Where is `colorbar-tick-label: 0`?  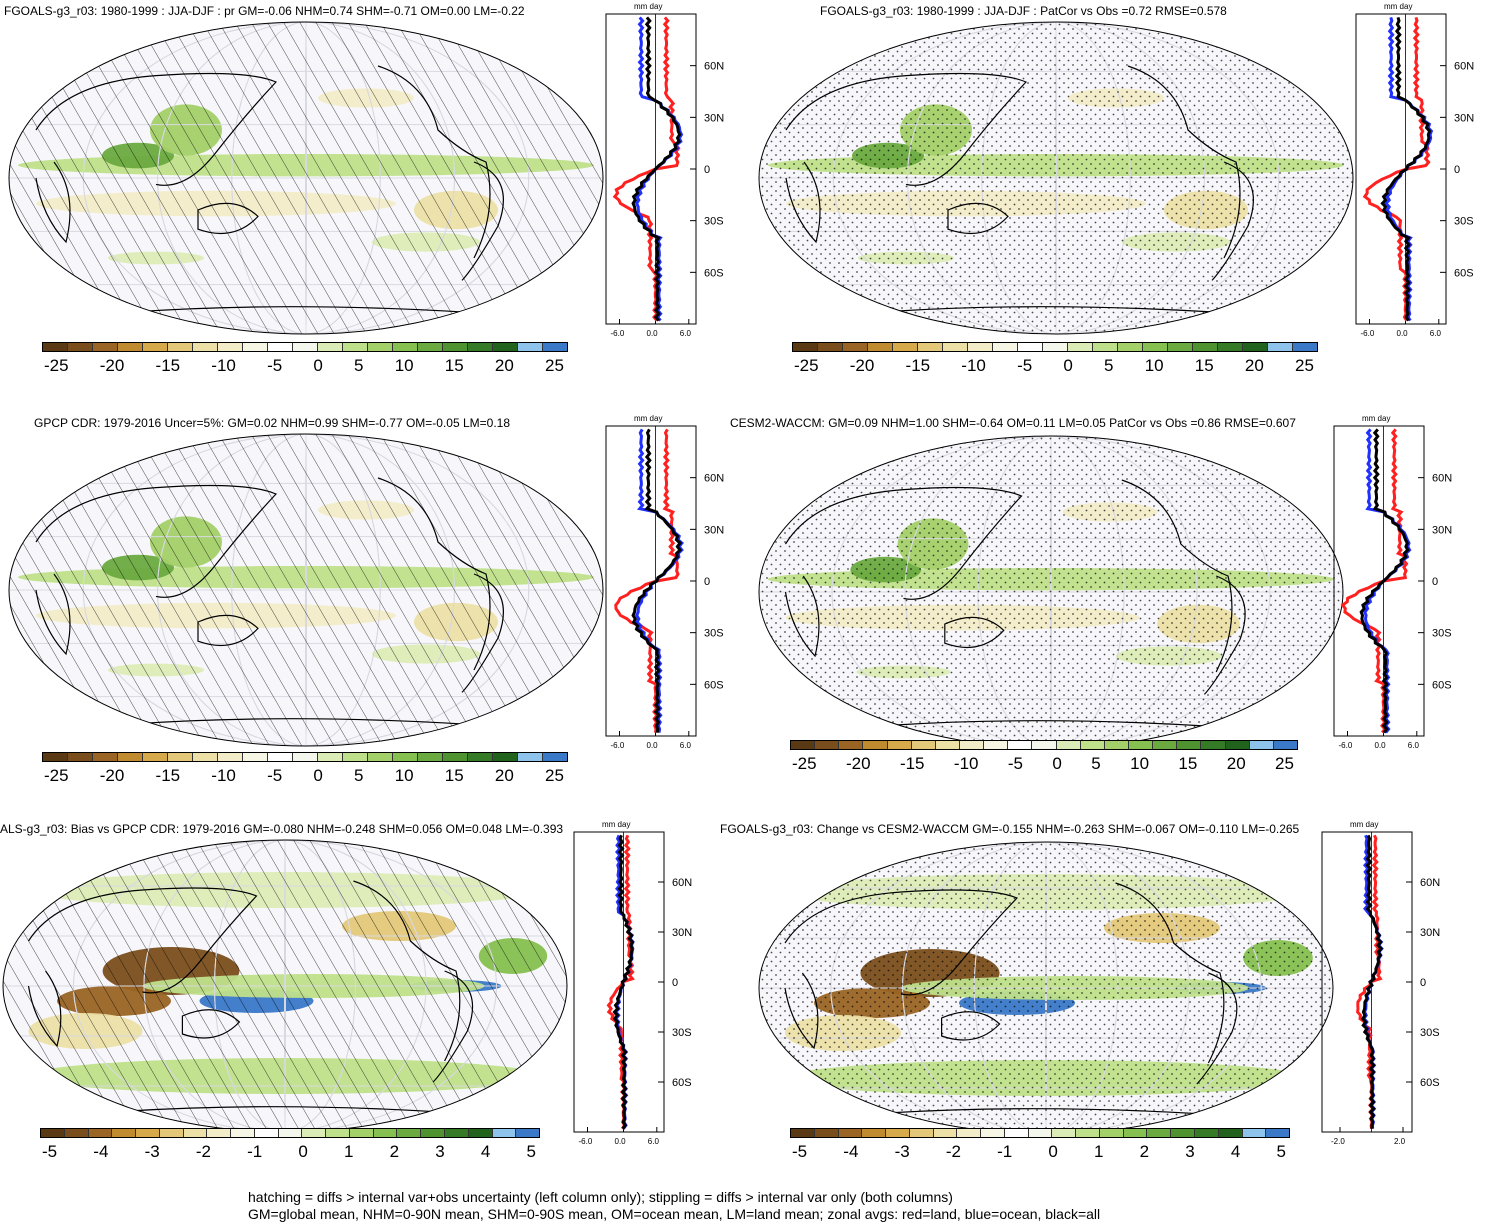
colorbar-tick-label: 0 is located at coordinates (303, 1151).